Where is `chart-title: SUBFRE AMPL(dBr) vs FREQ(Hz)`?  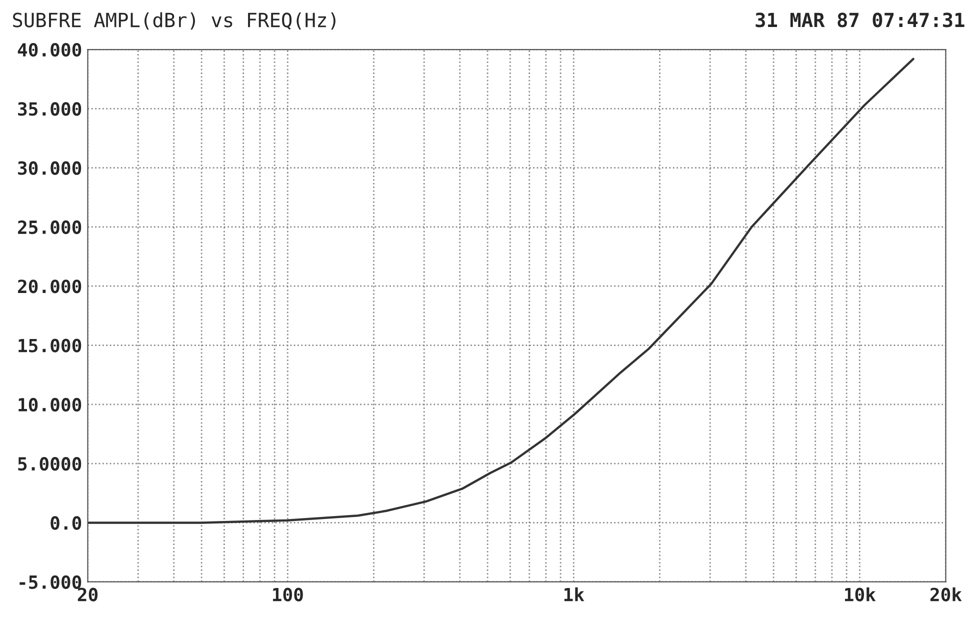 chart-title: SUBFRE AMPL(dBr) vs FREQ(Hz) is located at coordinates (174, 21).